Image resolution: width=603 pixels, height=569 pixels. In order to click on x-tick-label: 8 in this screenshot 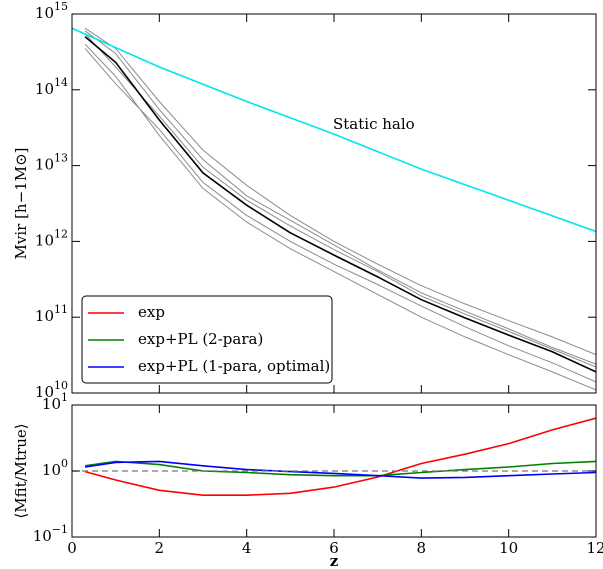, I will do `click(422, 548)`.